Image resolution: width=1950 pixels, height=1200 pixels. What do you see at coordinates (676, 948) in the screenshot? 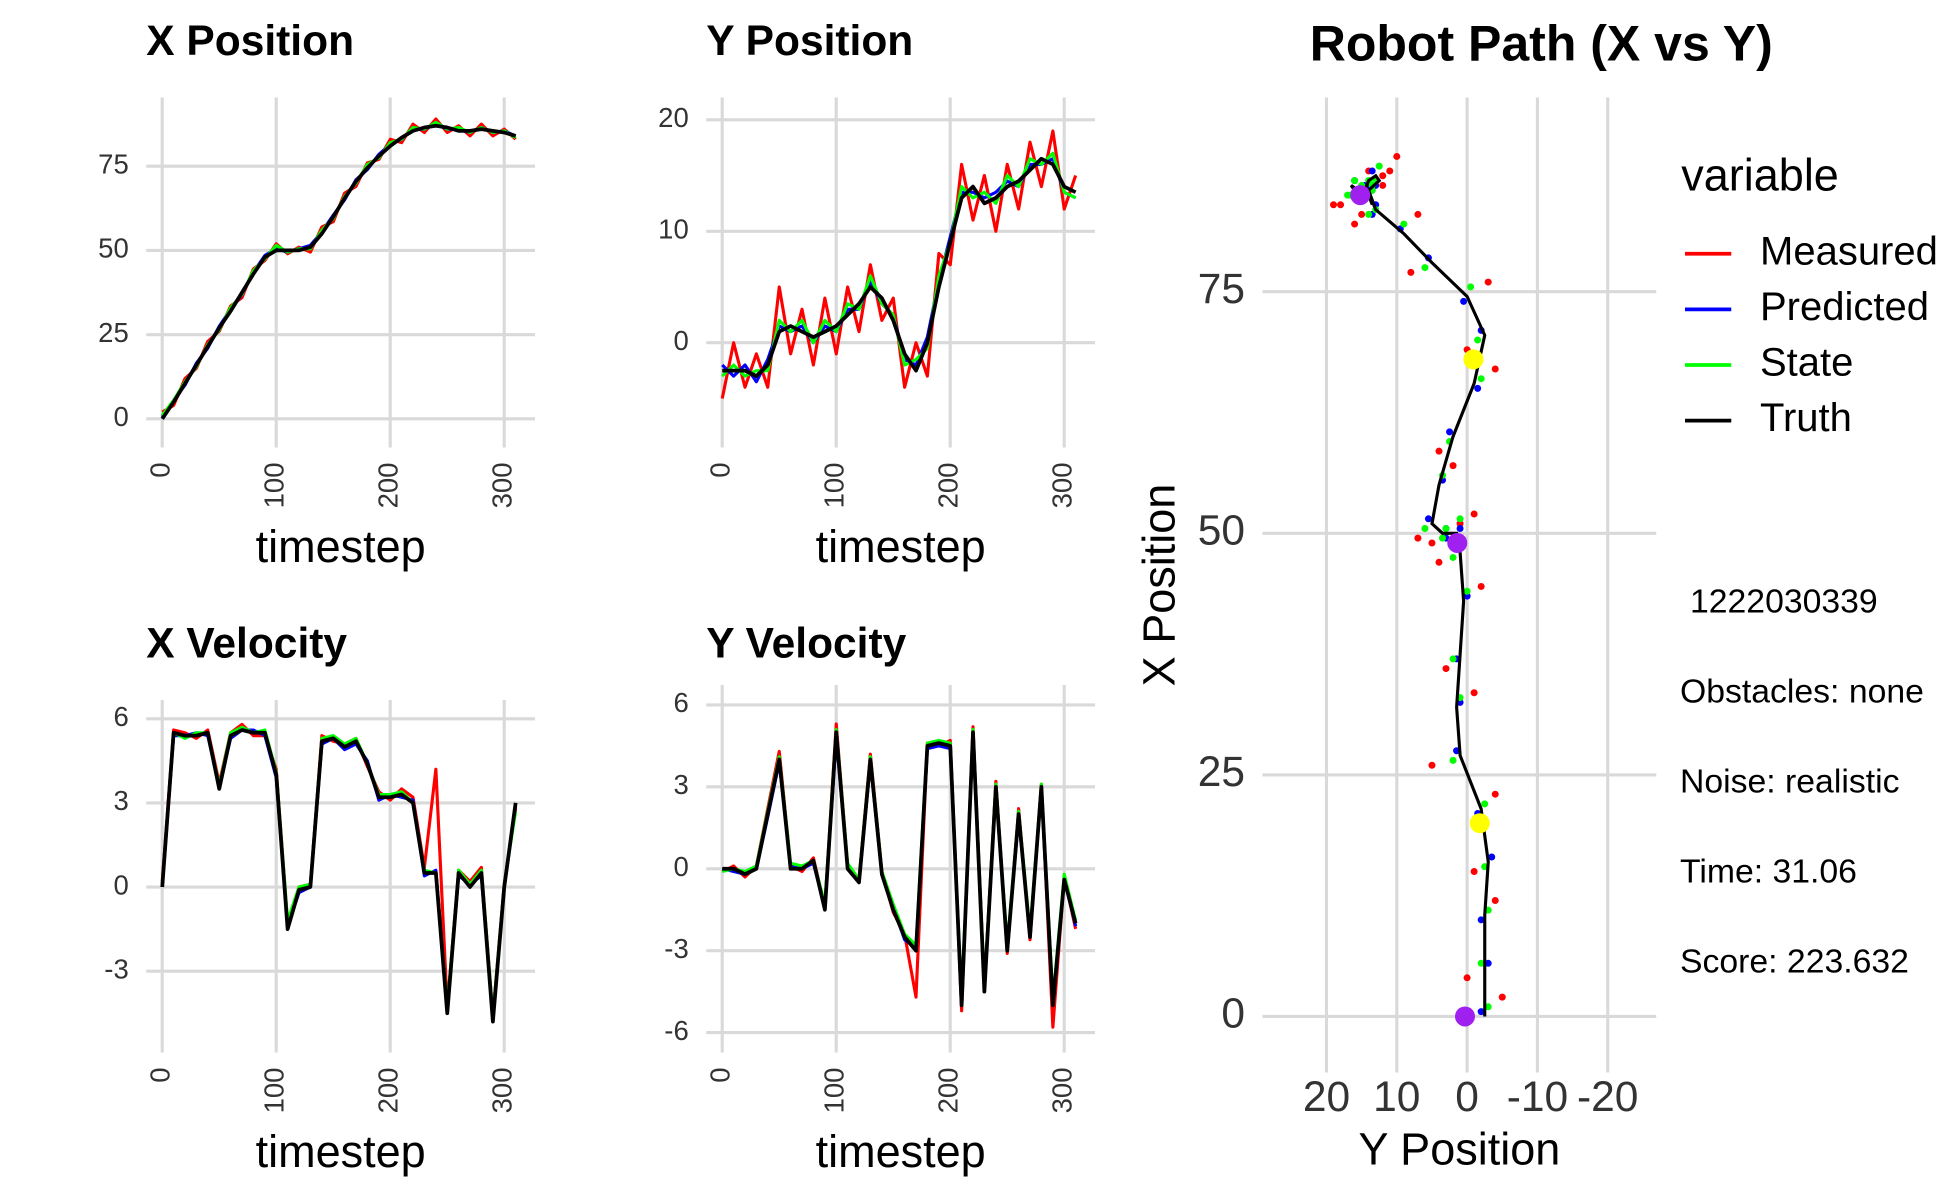
I see `y-tick-label: -3` at bounding box center [676, 948].